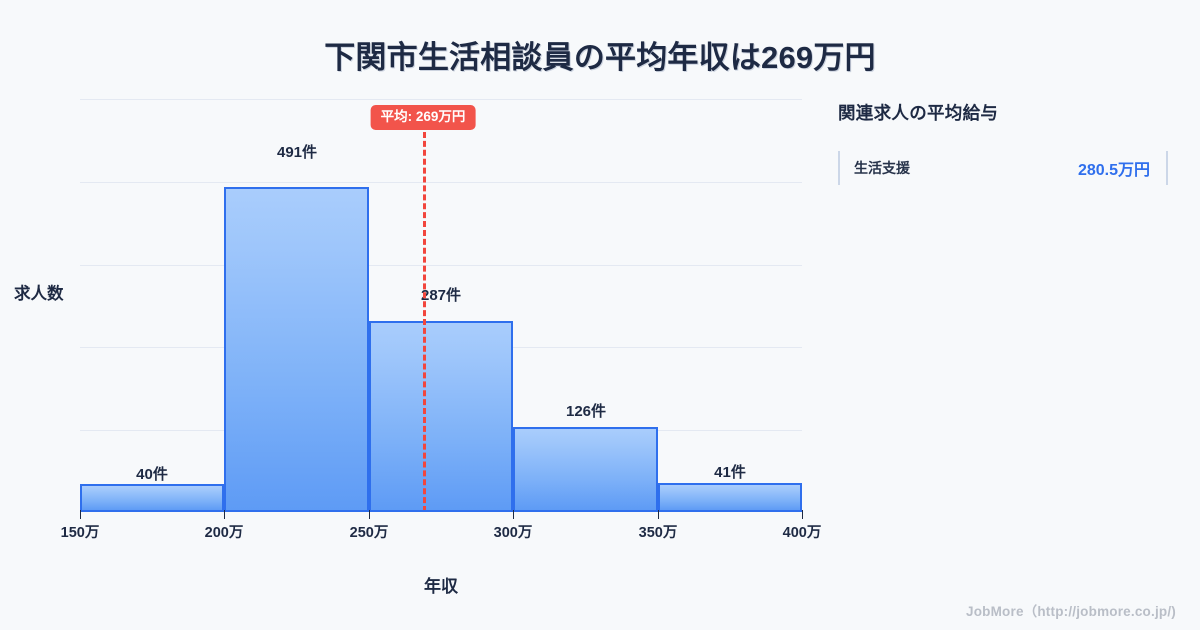 Image resolution: width=1200 pixels, height=630 pixels. Describe the element at coordinates (39, 294) in the screenshot. I see `y-axis-title: 求人数` at that location.